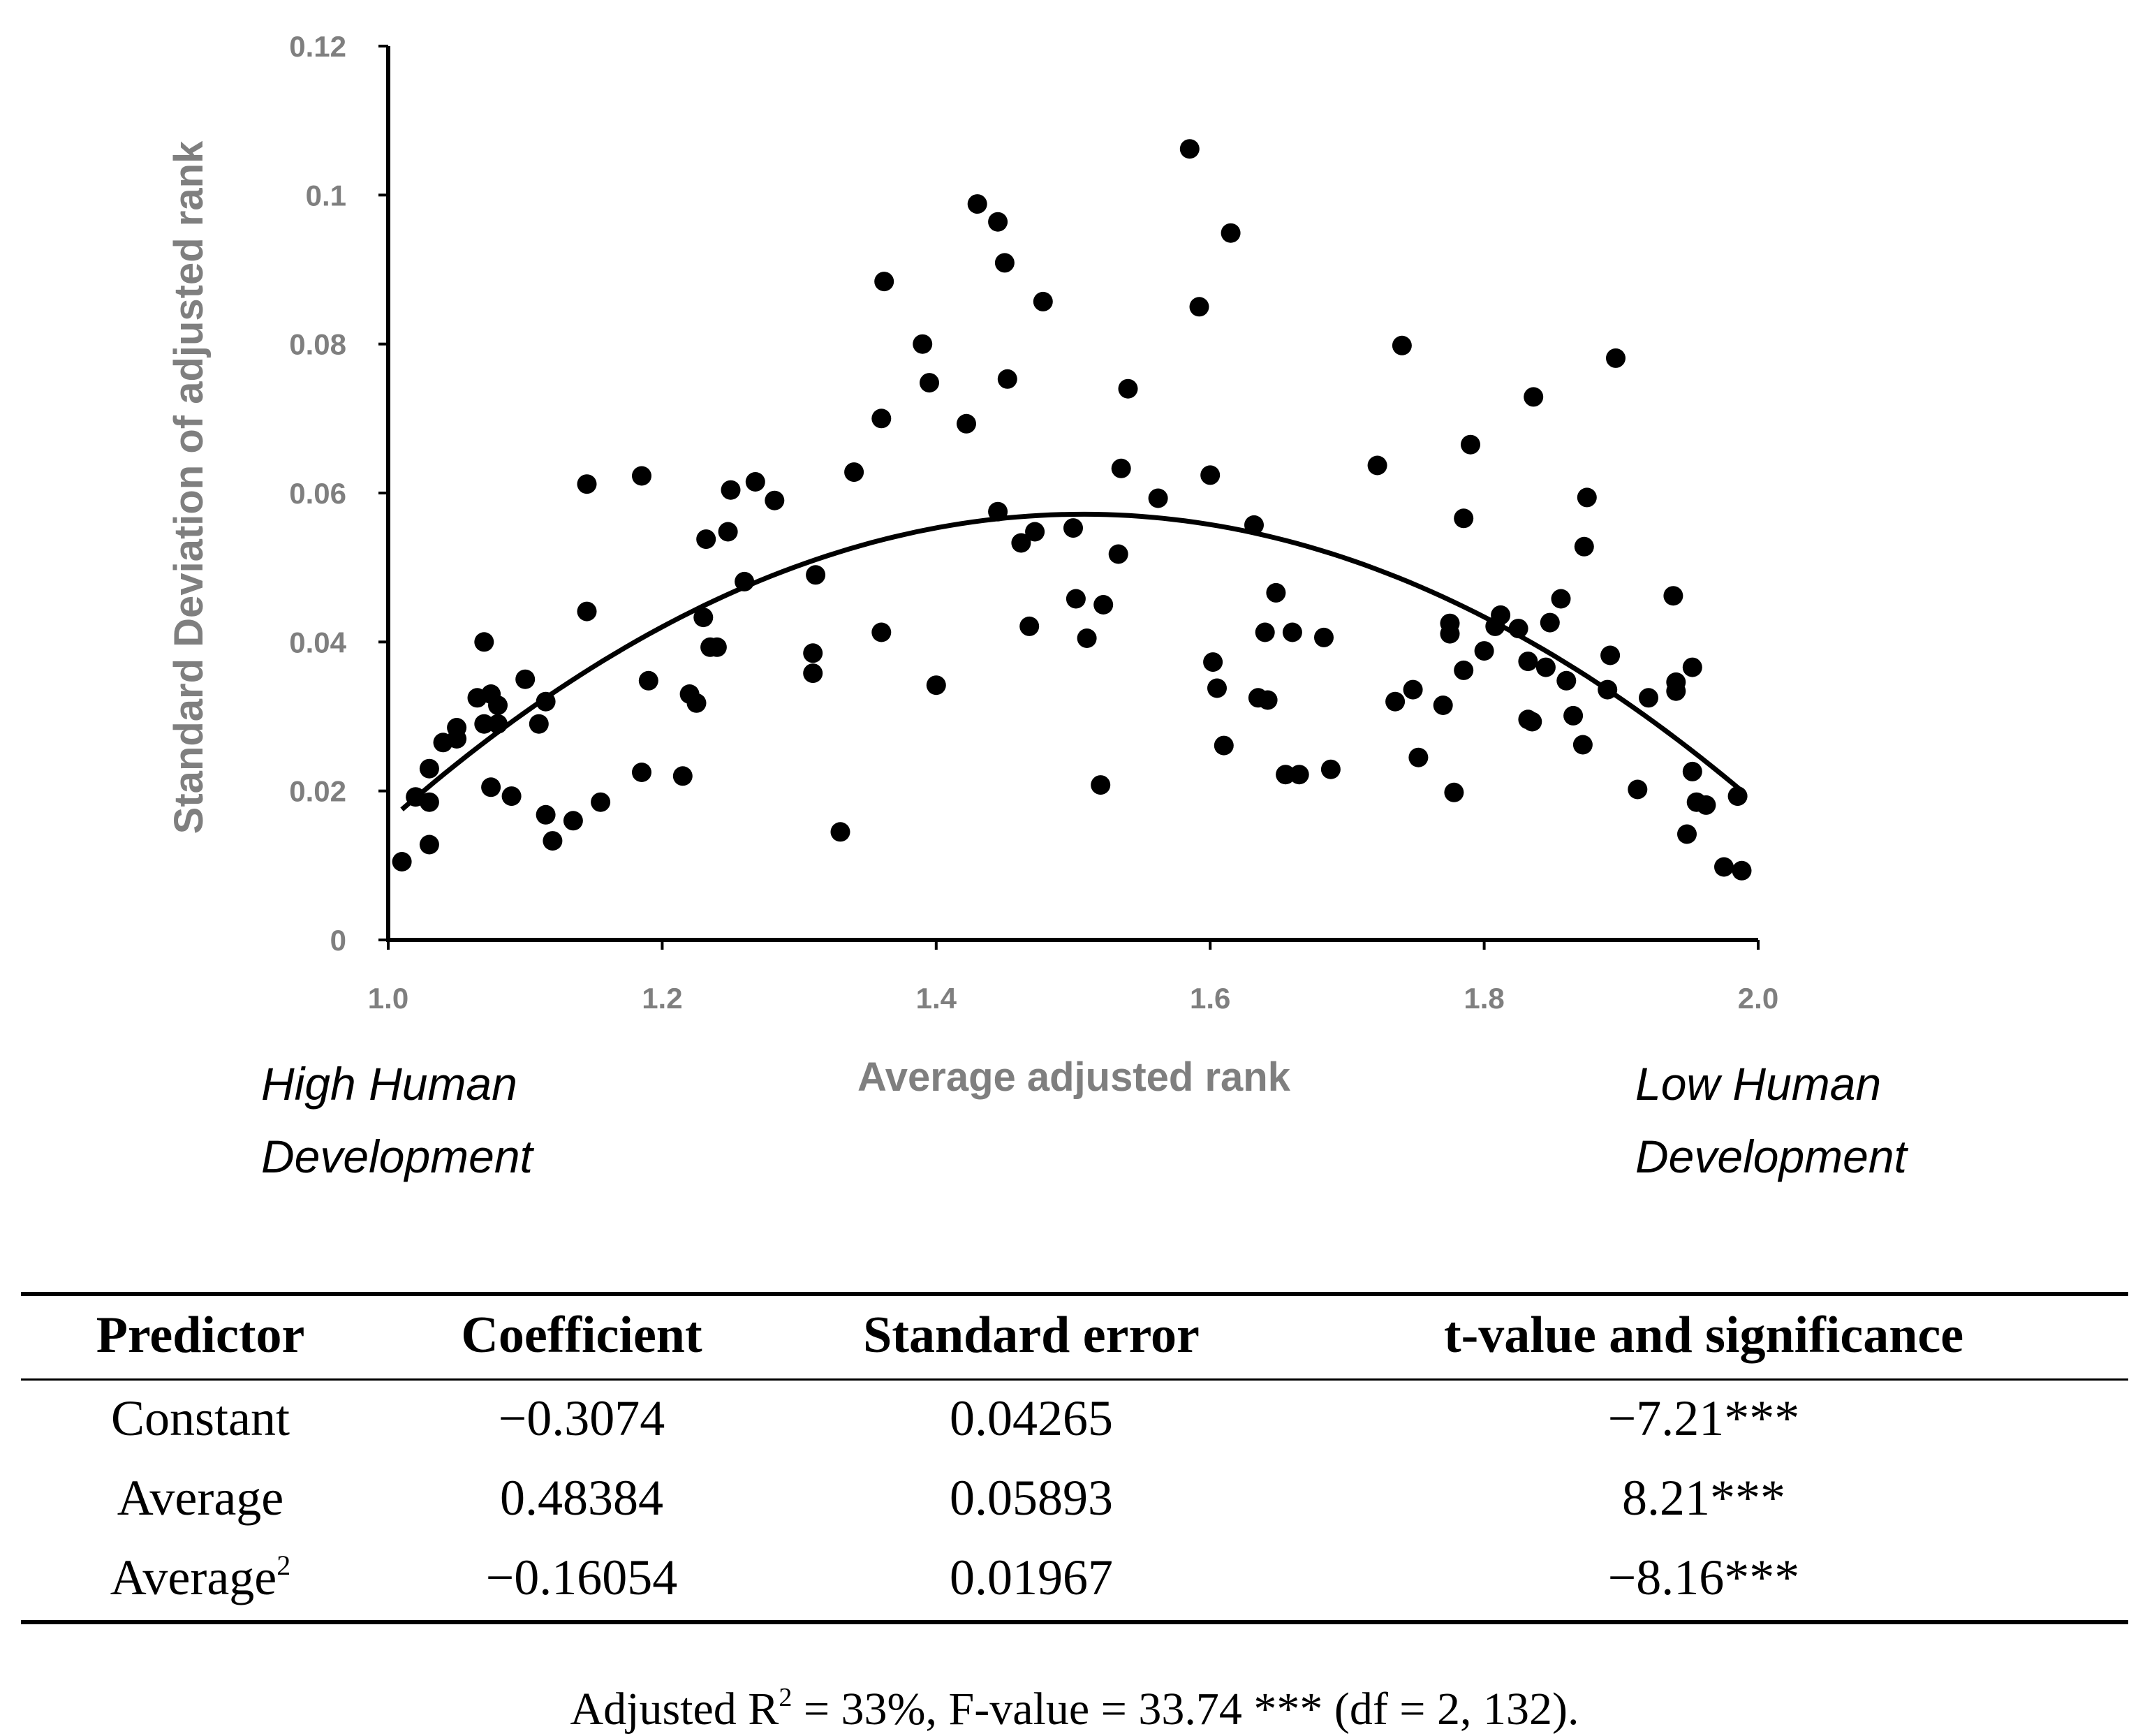 This screenshot has height=1736, width=2145. What do you see at coordinates (1074, 1294) in the screenshot?
I see `table-top-rule` at bounding box center [1074, 1294].